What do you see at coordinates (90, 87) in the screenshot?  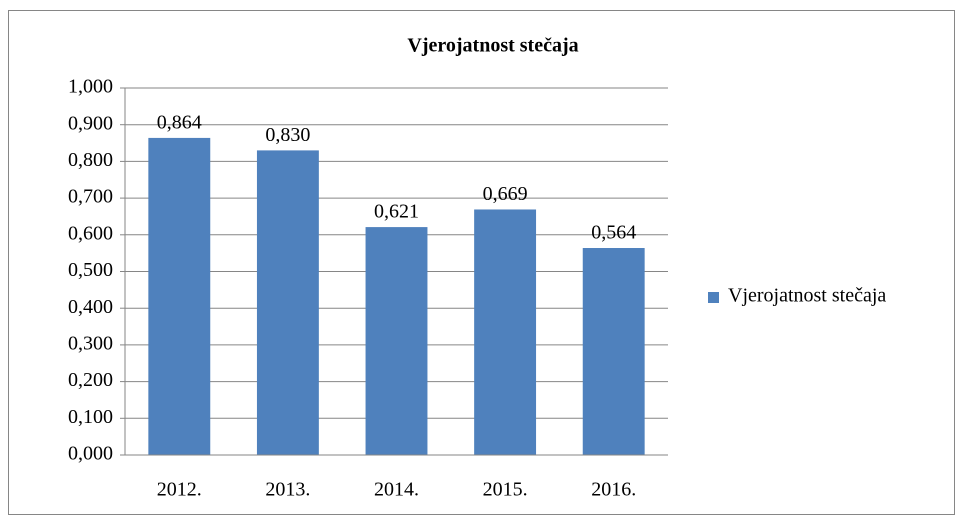 I see `y-tick-label: 1,000` at bounding box center [90, 87].